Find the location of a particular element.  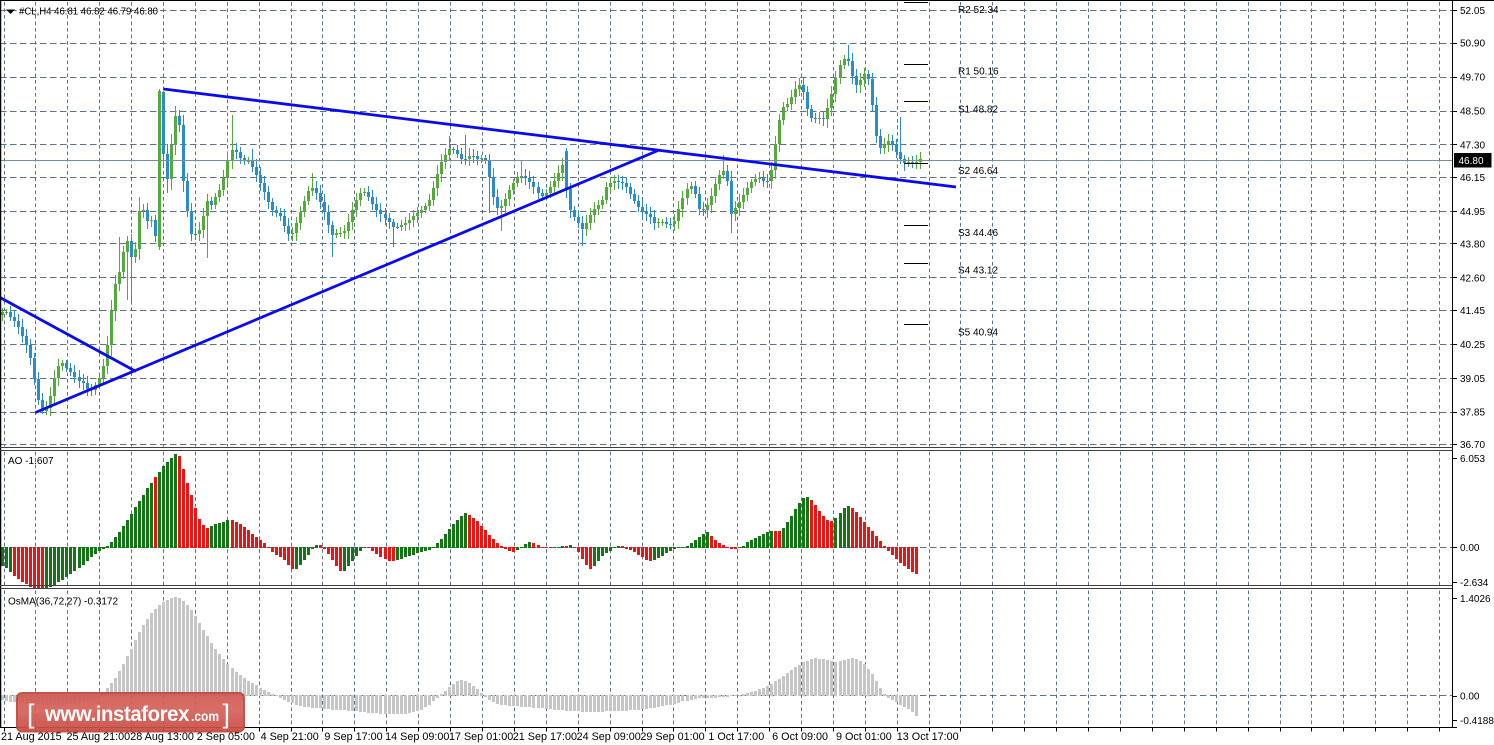

svg-text: OsMA(36,72,27) -0.3172 is located at coordinates (63, 602).